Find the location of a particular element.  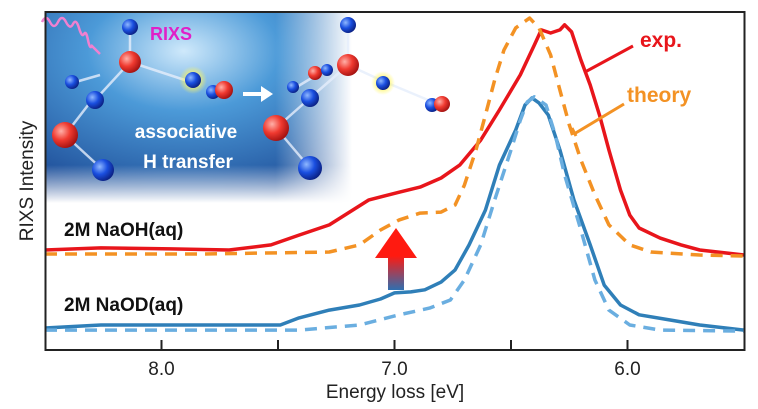

x-axis-label: Energy loss [eV] is located at coordinates (395, 392).